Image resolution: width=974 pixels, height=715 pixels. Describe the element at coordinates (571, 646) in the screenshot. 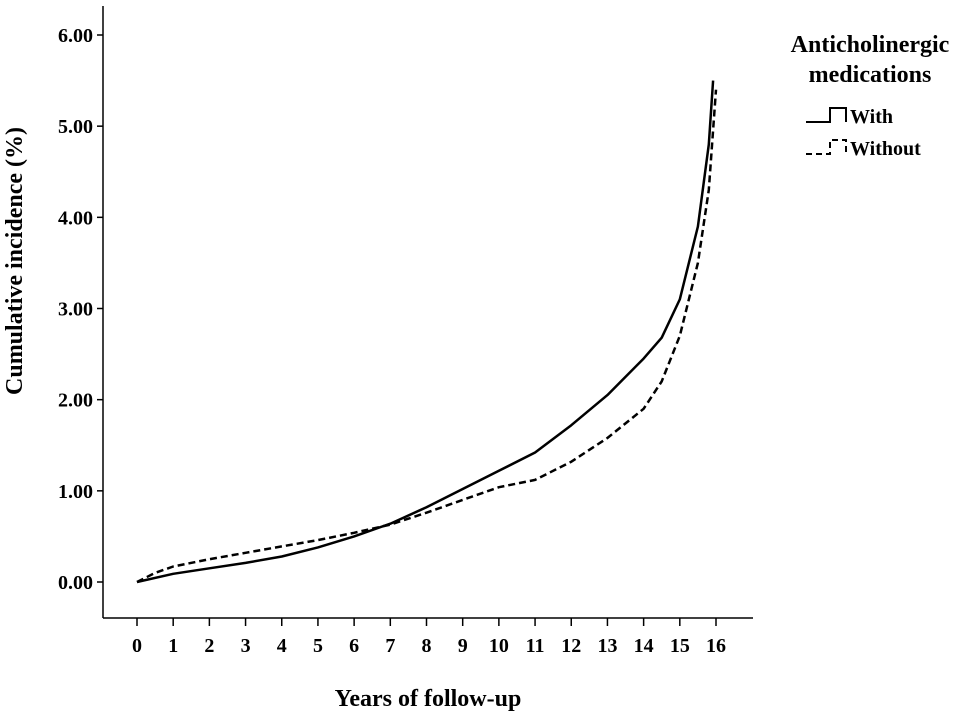

I see `x-tick-label: 12` at that location.